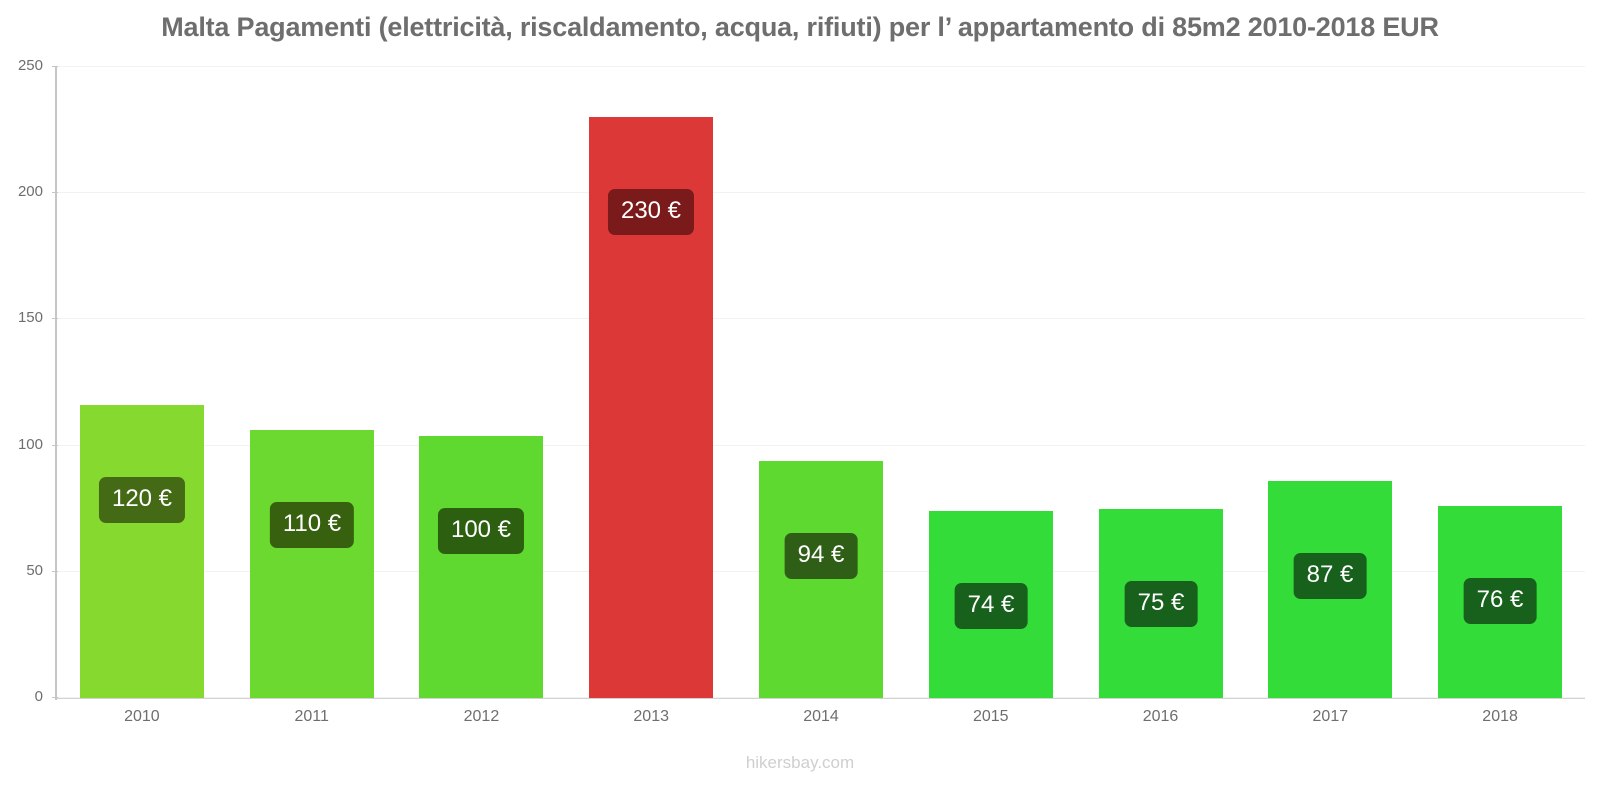 This screenshot has width=1600, height=800. What do you see at coordinates (1330, 716) in the screenshot?
I see `x-tick-label-2017: 2017` at bounding box center [1330, 716].